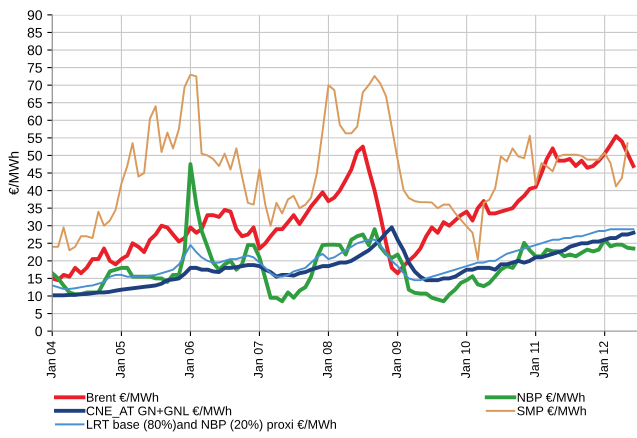  I want to click on x-tick-label: Jan 07, so click(258, 359).